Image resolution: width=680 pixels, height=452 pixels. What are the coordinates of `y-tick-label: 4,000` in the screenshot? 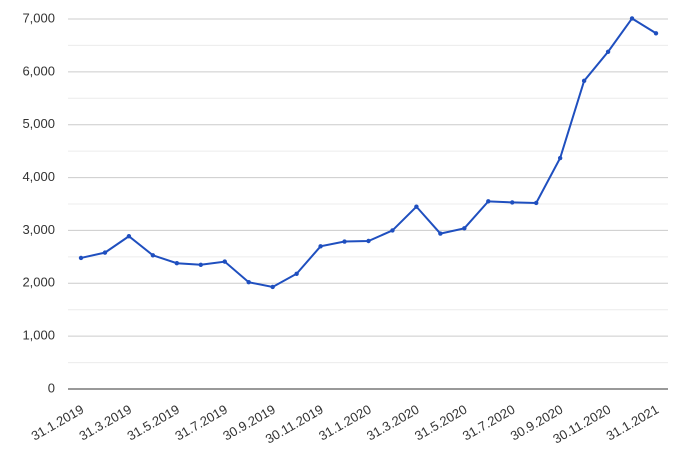 It's located at (38, 176).